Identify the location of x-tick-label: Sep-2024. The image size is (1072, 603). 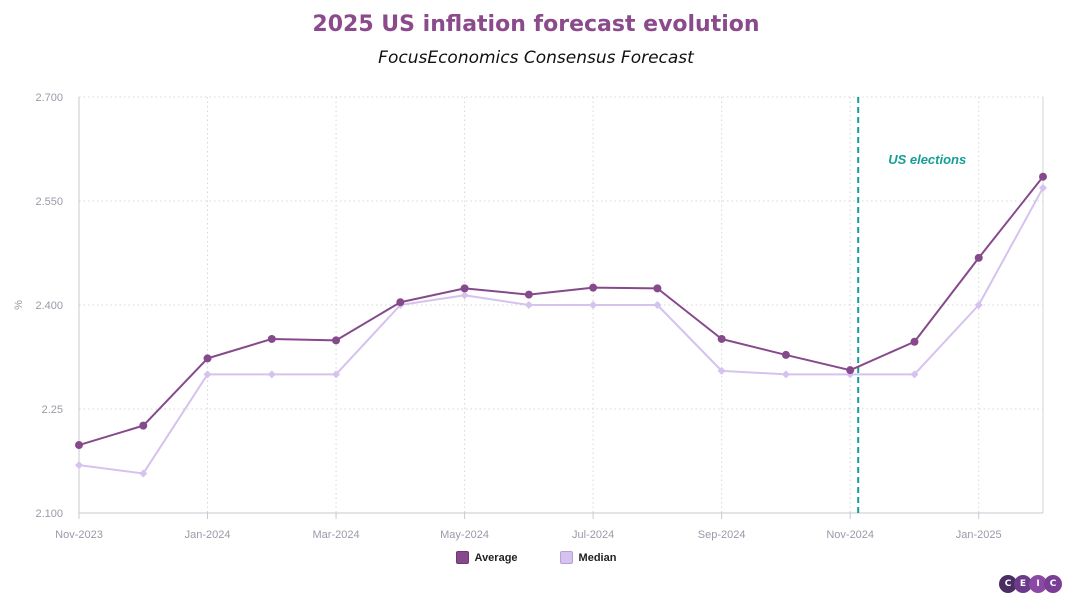
(722, 535).